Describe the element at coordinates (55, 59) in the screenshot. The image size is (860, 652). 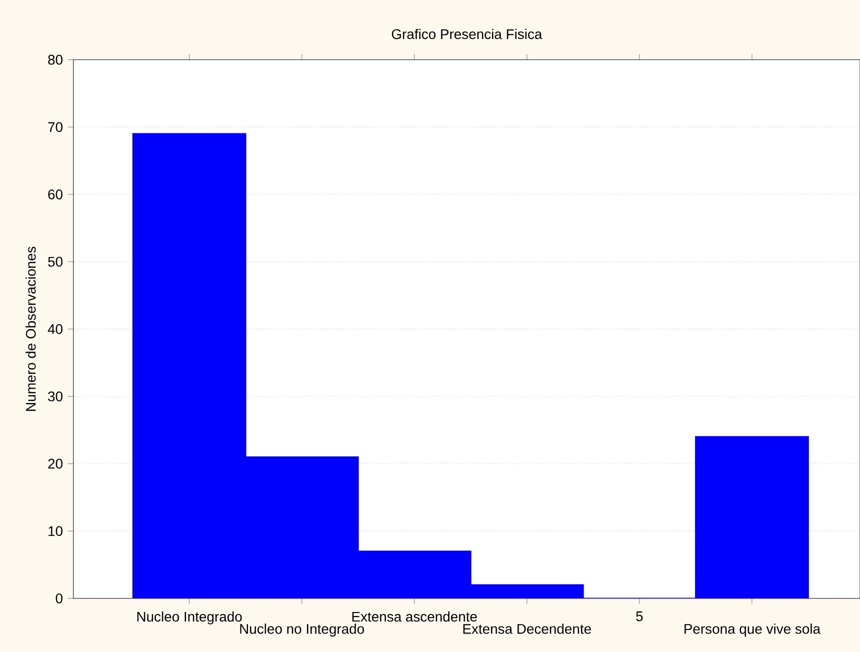
I see `y-tick-label: 80` at that location.